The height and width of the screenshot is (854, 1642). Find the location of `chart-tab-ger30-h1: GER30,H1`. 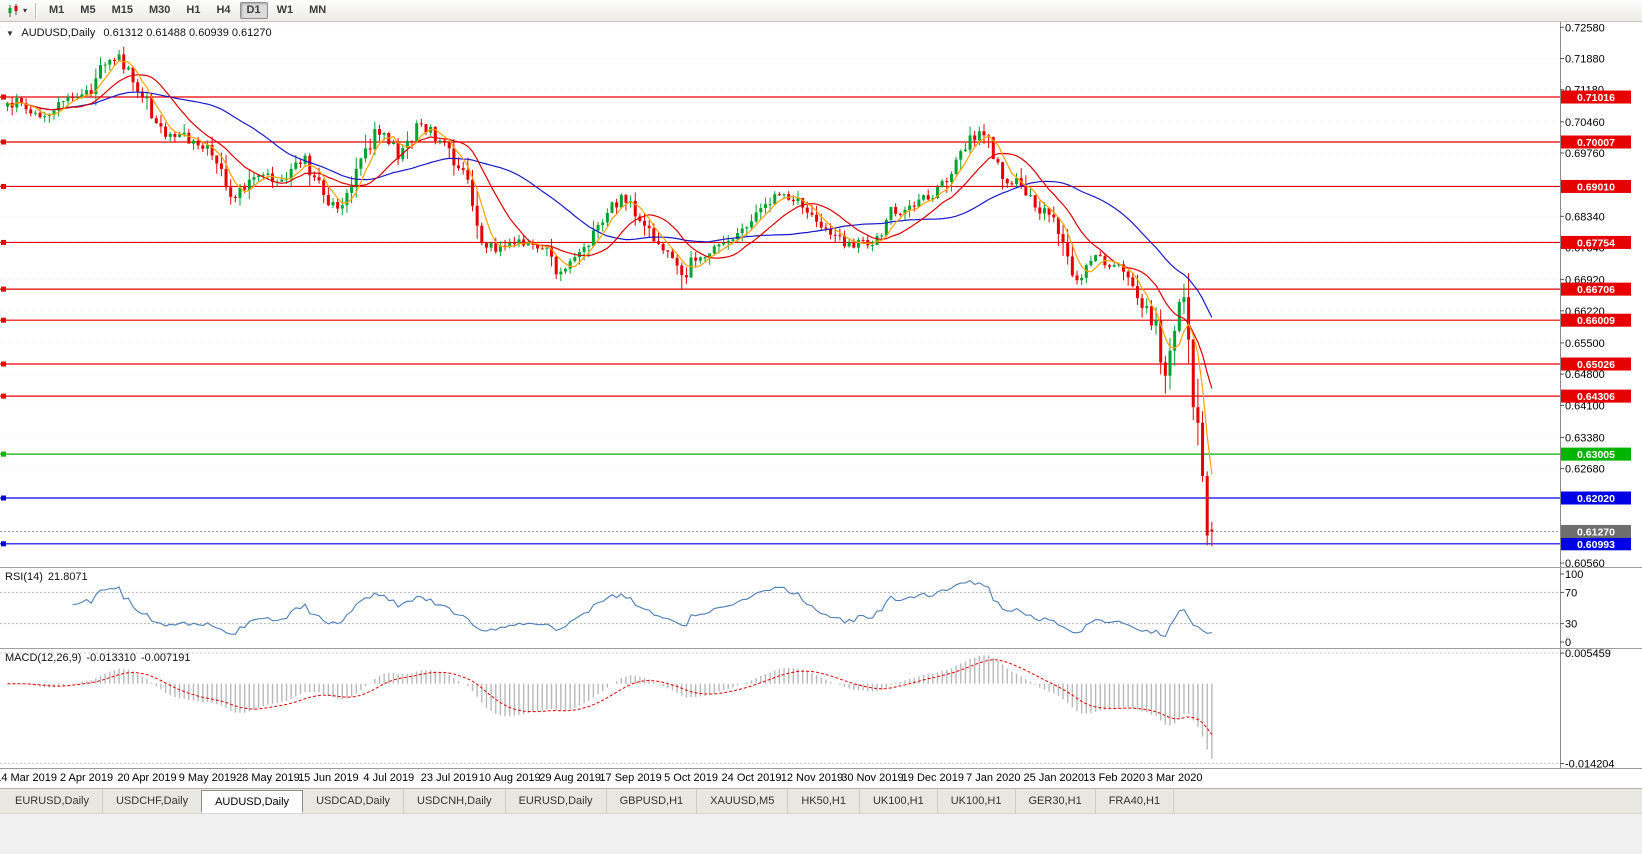

chart-tab-ger30-h1: GER30,H1 is located at coordinates (1056, 801).